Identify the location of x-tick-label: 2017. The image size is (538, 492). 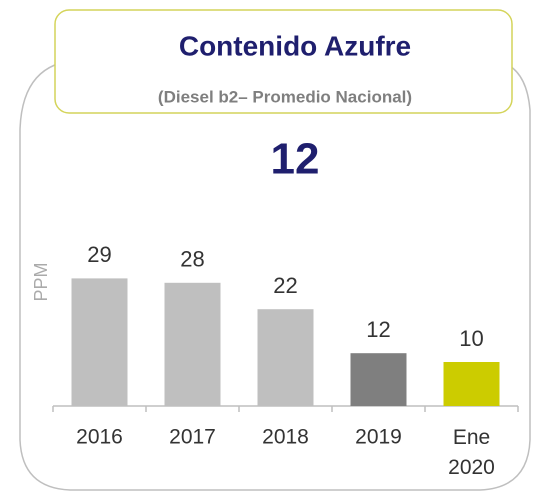
(192, 437).